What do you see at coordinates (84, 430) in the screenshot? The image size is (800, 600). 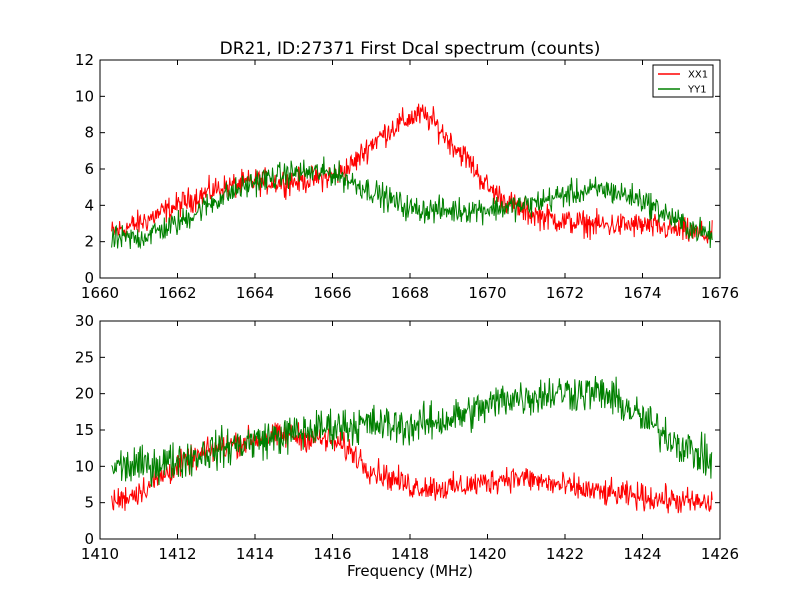 I see `y-tick-label: 15` at bounding box center [84, 430].